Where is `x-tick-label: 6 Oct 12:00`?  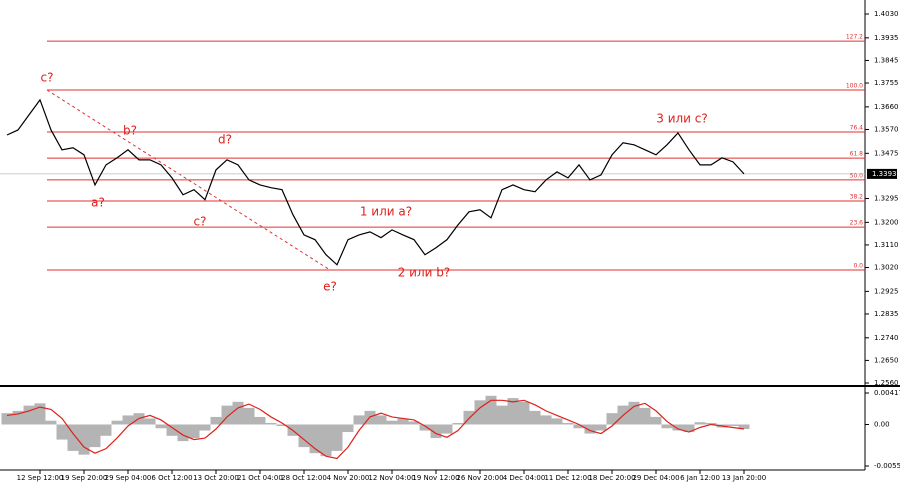
x-tick-label: 6 Oct 12:00 is located at coordinates (171, 478).